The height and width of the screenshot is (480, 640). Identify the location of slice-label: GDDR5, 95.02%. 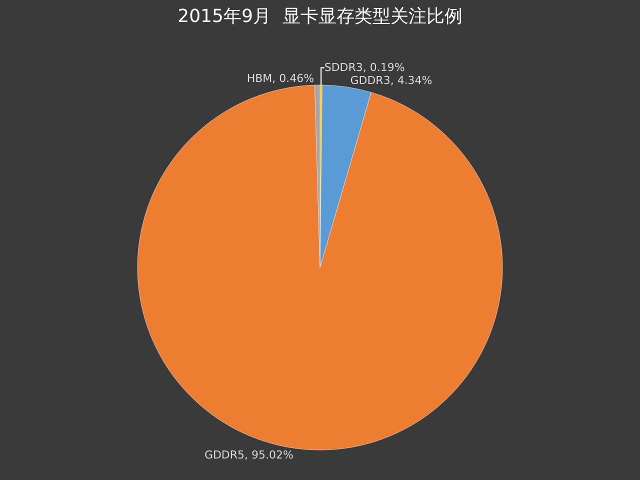
(249, 455).